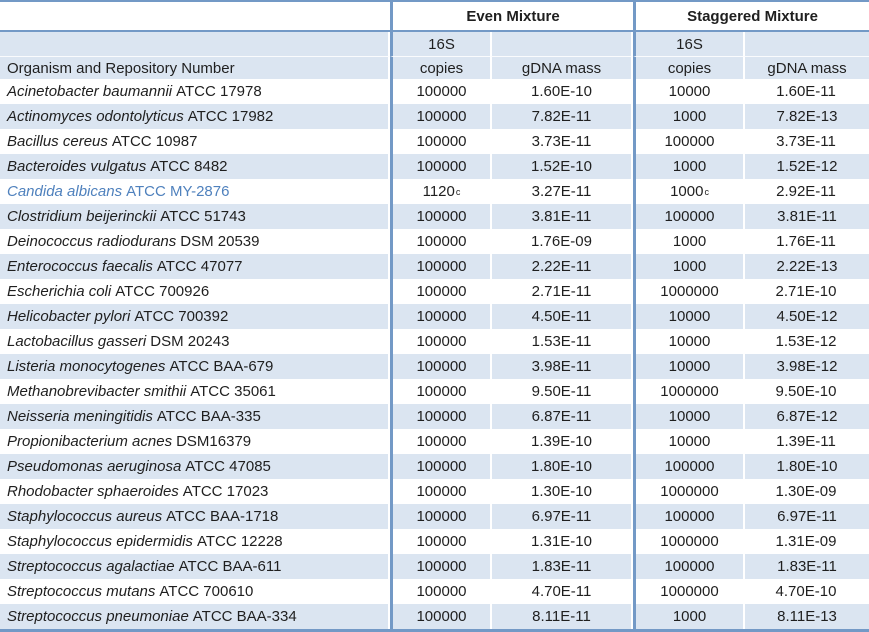 The image size is (869, 632). What do you see at coordinates (195, 266) in the screenshot?
I see `organism-cell: Enterococcus faecalis ATCC 47077` at bounding box center [195, 266].